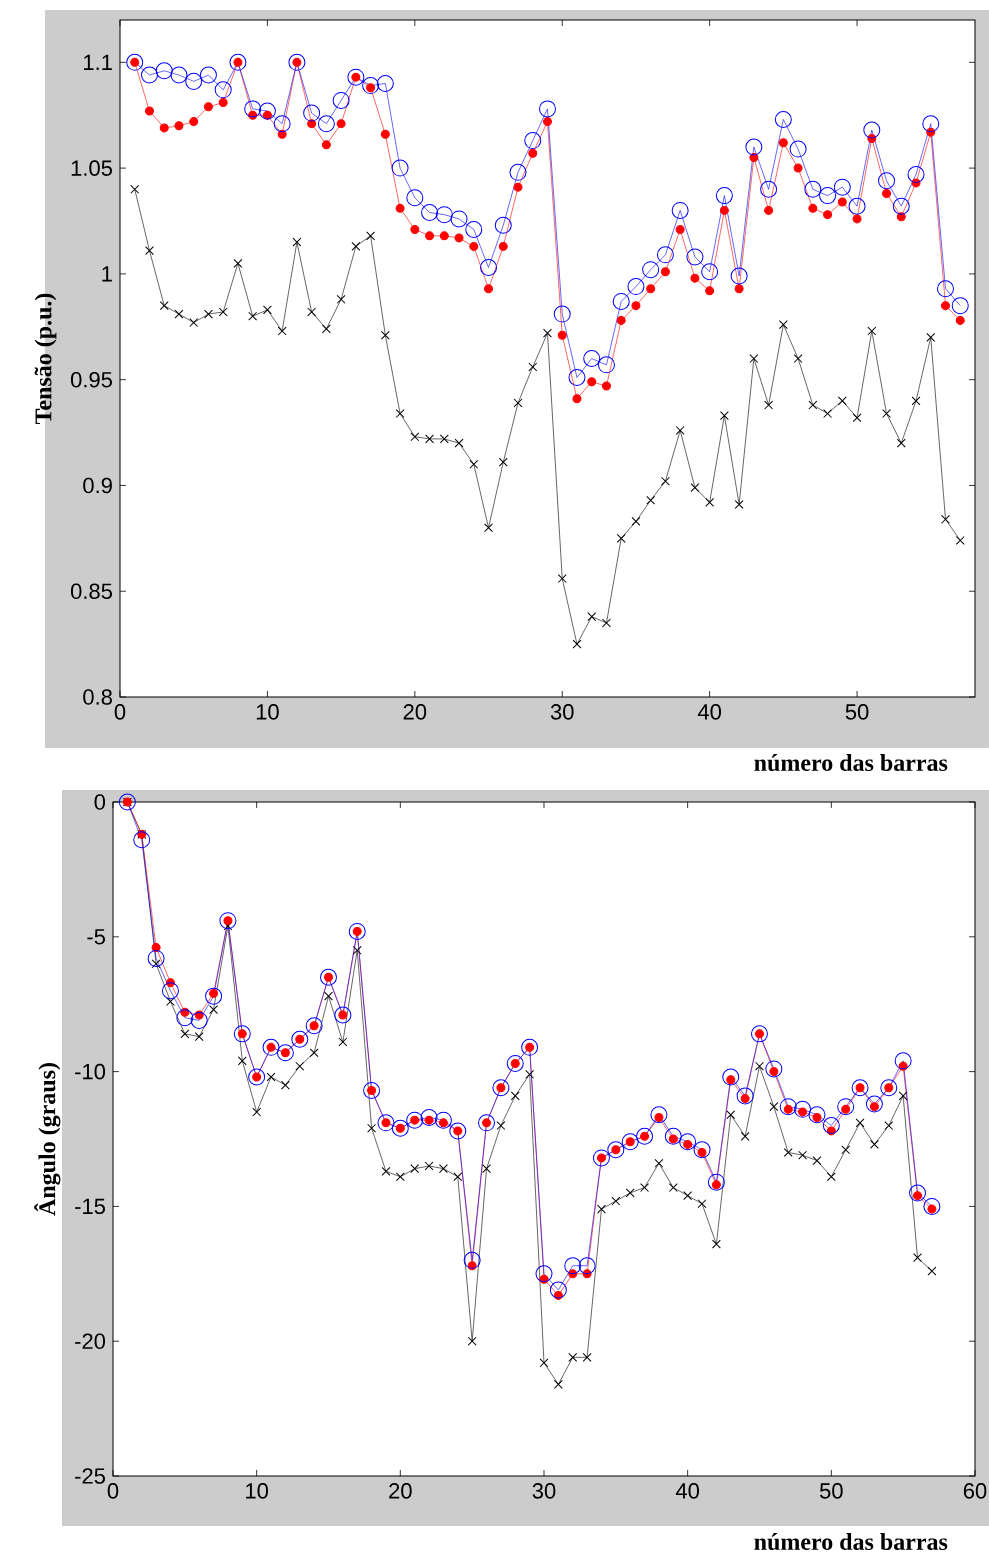  What do you see at coordinates (709, 712) in the screenshot?
I see `x-tick-label: 40` at bounding box center [709, 712].